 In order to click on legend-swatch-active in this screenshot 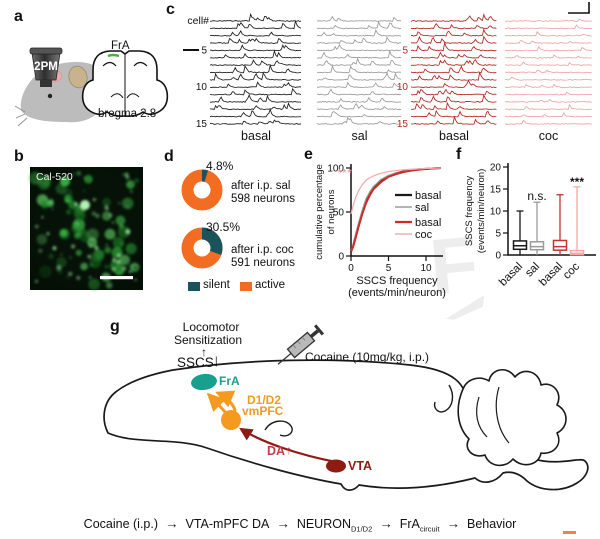, I will do `click(246, 286)`.